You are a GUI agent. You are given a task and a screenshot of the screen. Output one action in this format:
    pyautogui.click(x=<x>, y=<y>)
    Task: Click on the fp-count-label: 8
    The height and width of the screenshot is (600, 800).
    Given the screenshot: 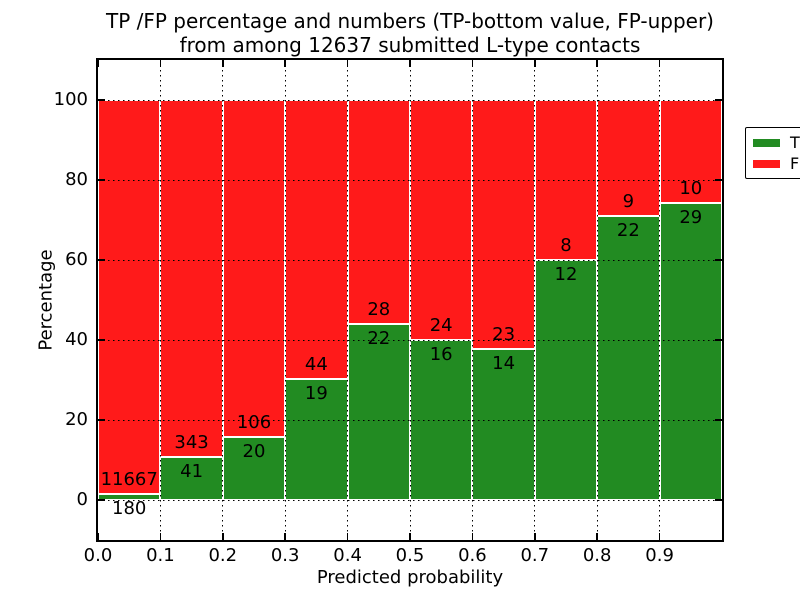 What is the action you would take?
    pyautogui.click(x=566, y=245)
    